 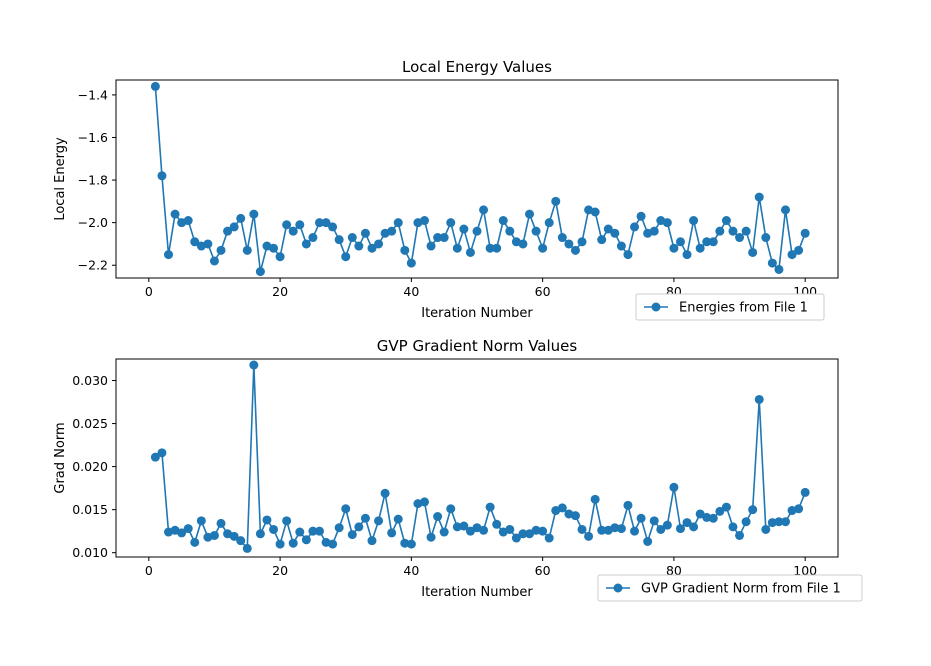 What do you see at coordinates (93, 222) in the screenshot?
I see `y-tick-label: −2.0` at bounding box center [93, 222].